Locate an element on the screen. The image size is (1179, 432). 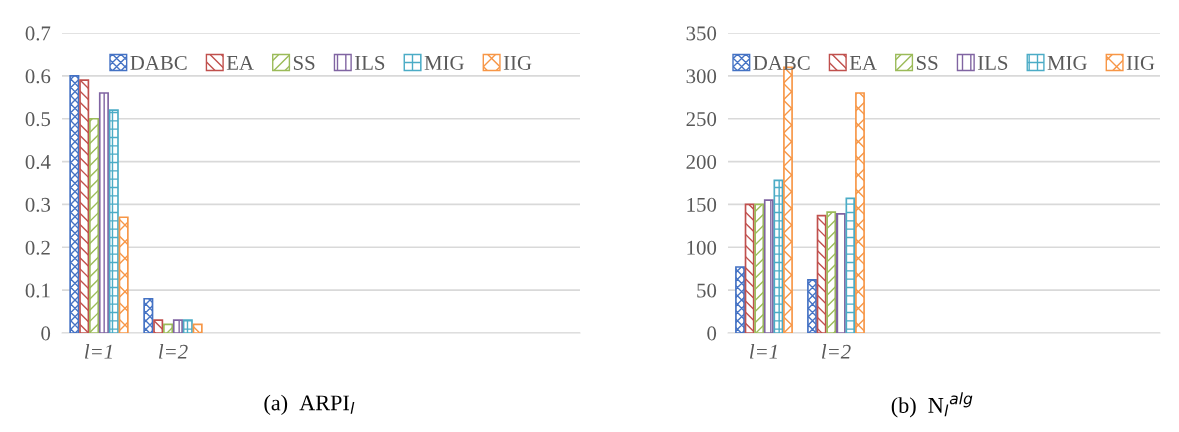
y-tick-label: 0.5 is located at coordinates (38, 119).